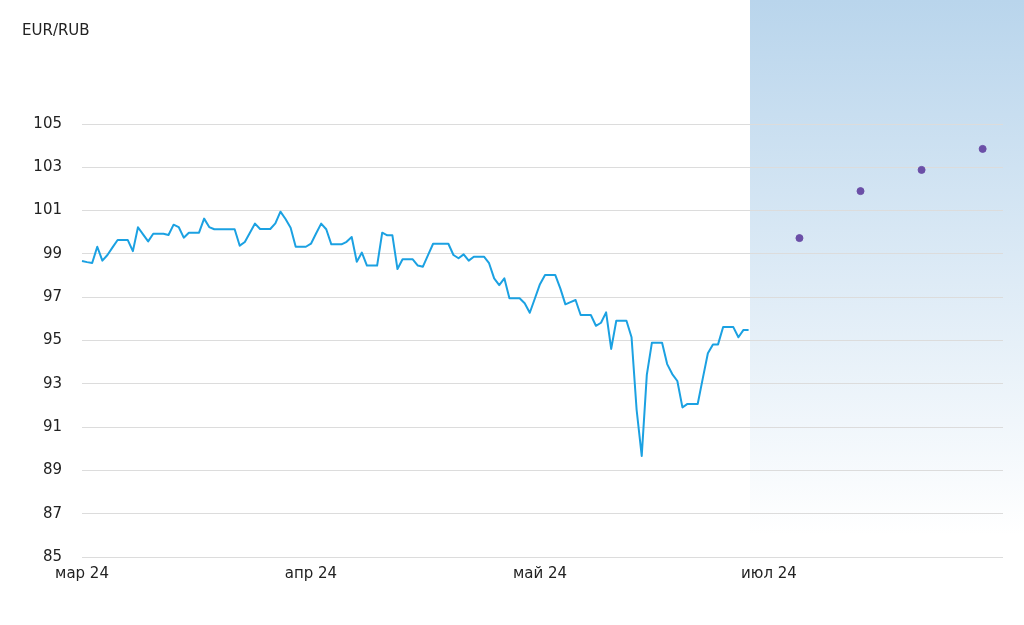 This screenshot has height=625, width=1024. I want to click on y-tick-label: 105, so click(47, 122).